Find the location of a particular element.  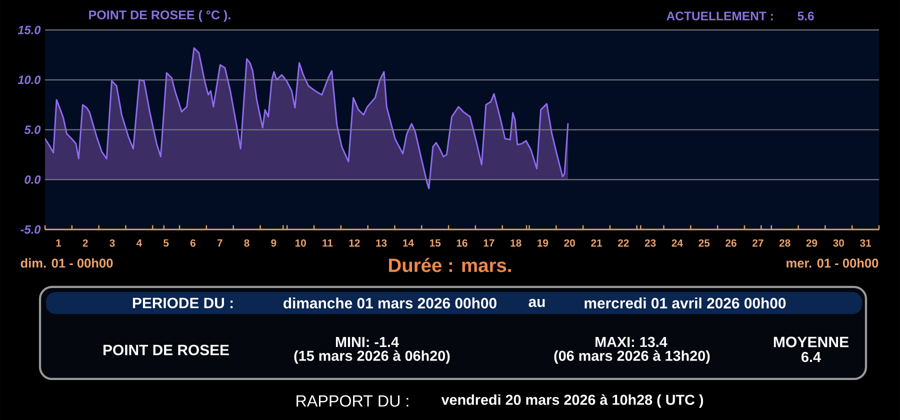

y-tick-label: 0.0 is located at coordinates (32, 179).